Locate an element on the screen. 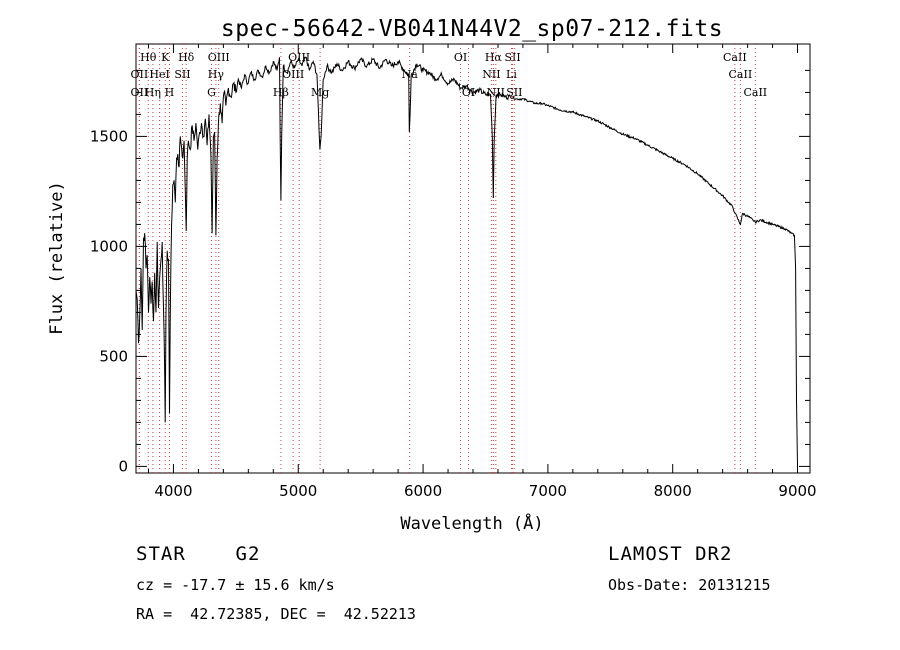 This screenshot has width=900, height=650. y-tick-label: 1000 is located at coordinates (109, 246).